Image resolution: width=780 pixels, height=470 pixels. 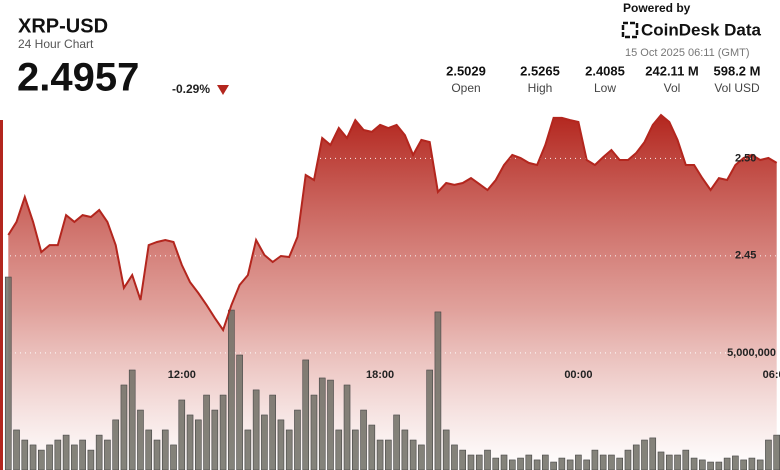 What do you see at coordinates (605, 70) in the screenshot?
I see `stat-value: 2.4085` at bounding box center [605, 70].